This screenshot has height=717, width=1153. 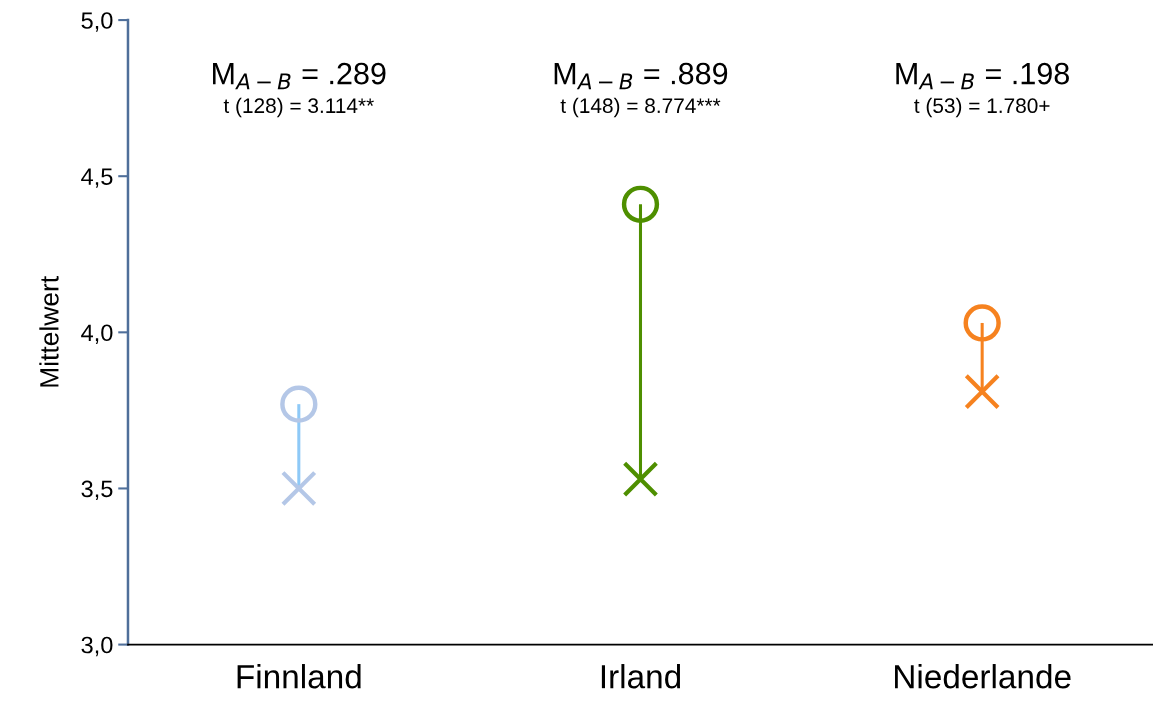 I want to click on y-axis-title: Mittelwert, so click(x=49, y=331).